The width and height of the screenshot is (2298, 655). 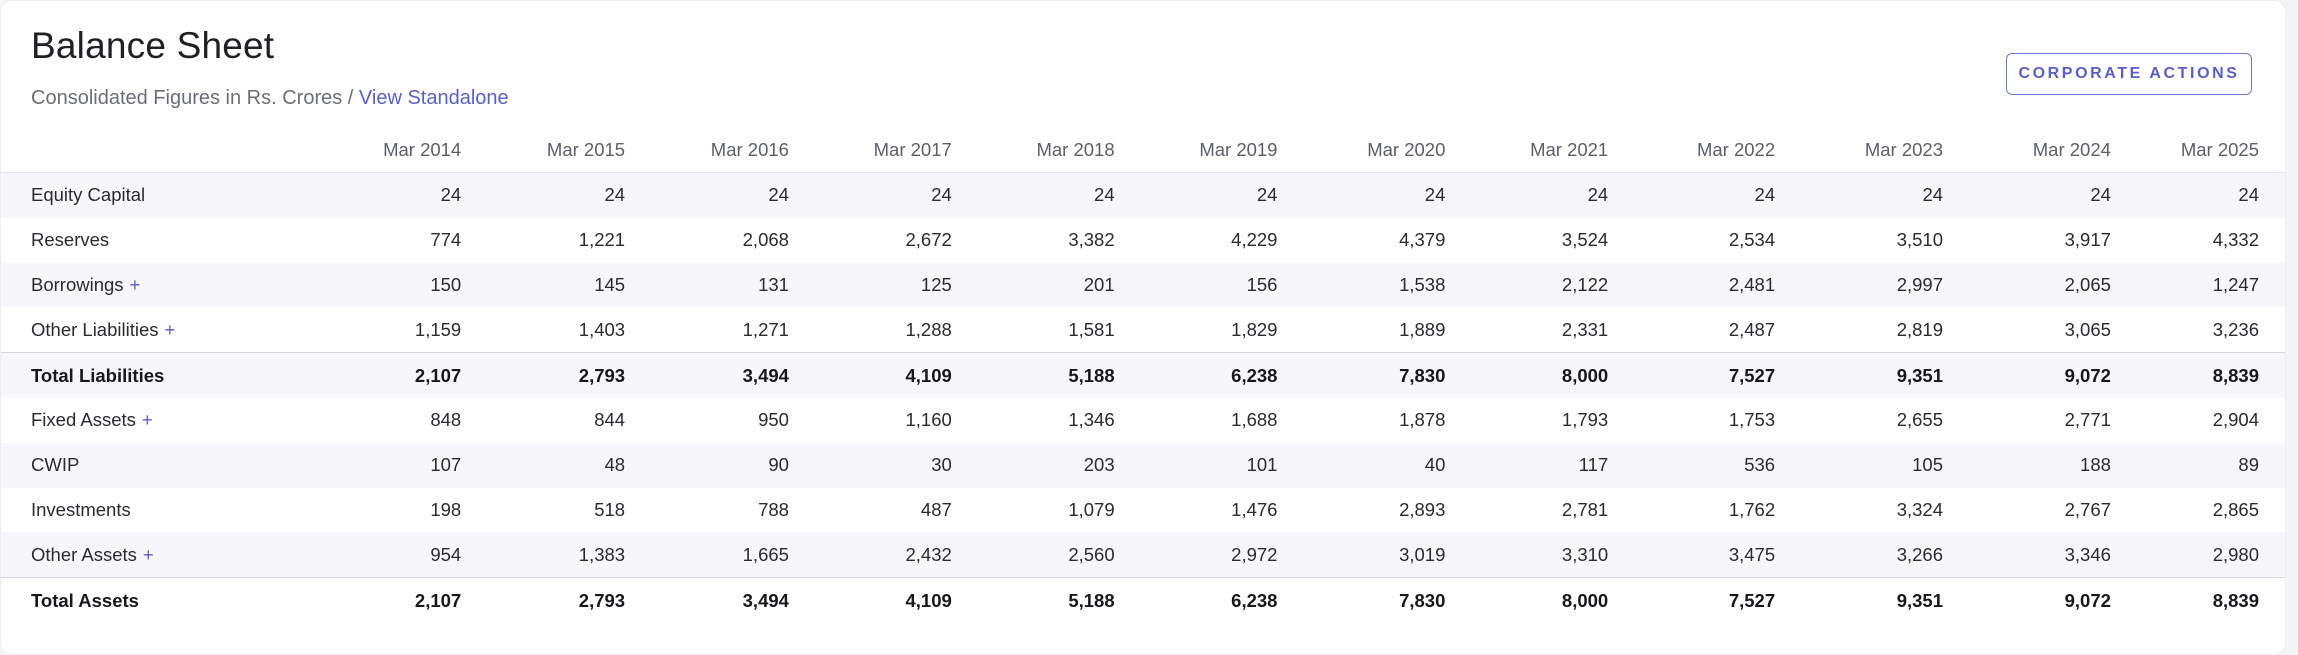 I want to click on value-cell: 2,865, so click(x=2235, y=509).